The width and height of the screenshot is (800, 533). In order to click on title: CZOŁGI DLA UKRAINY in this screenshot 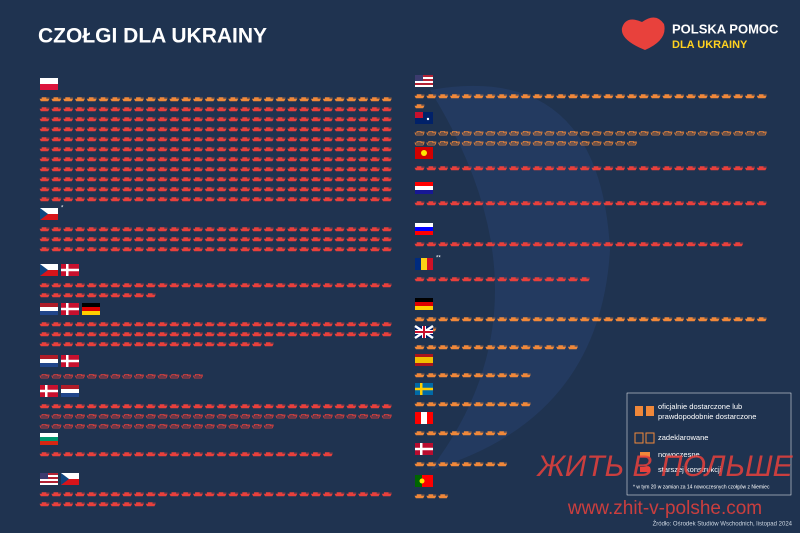, I will do `click(152, 36)`.